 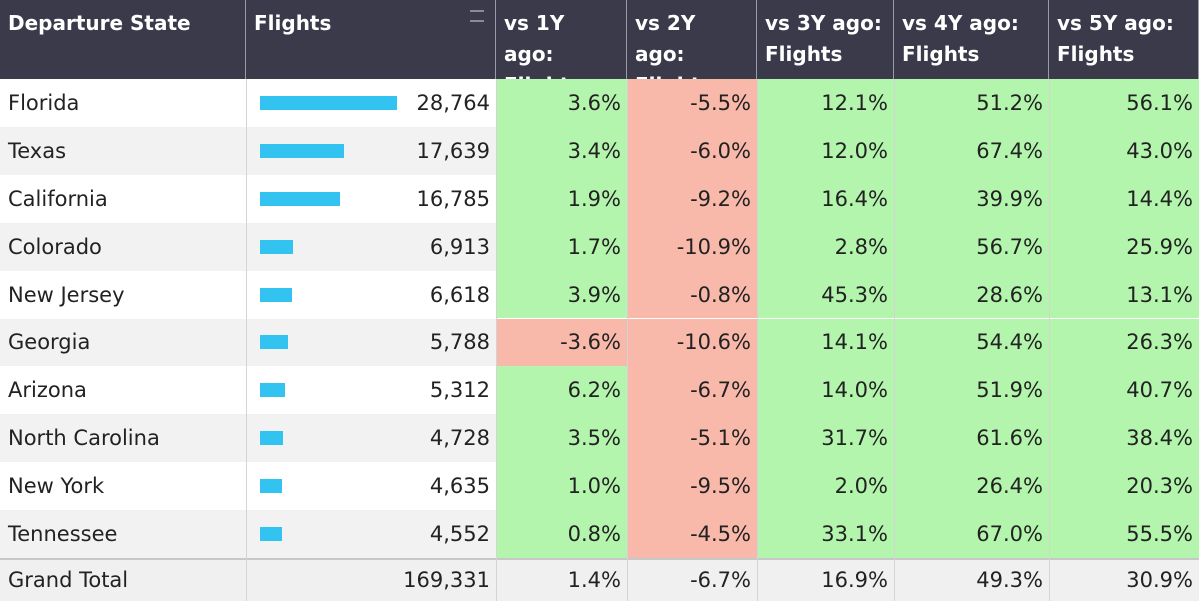 What do you see at coordinates (825, 342) in the screenshot?
I see `change-cell: 14.1%` at bounding box center [825, 342].